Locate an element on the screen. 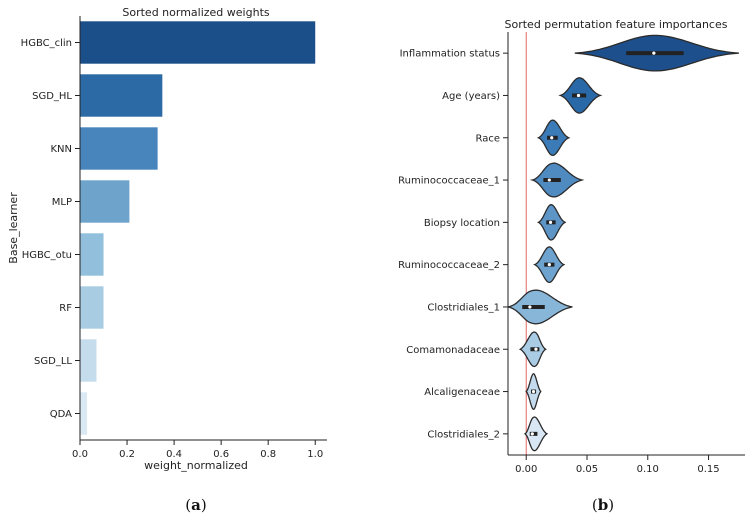 The width and height of the screenshot is (752, 519). bar-mlp is located at coordinates (105, 201).